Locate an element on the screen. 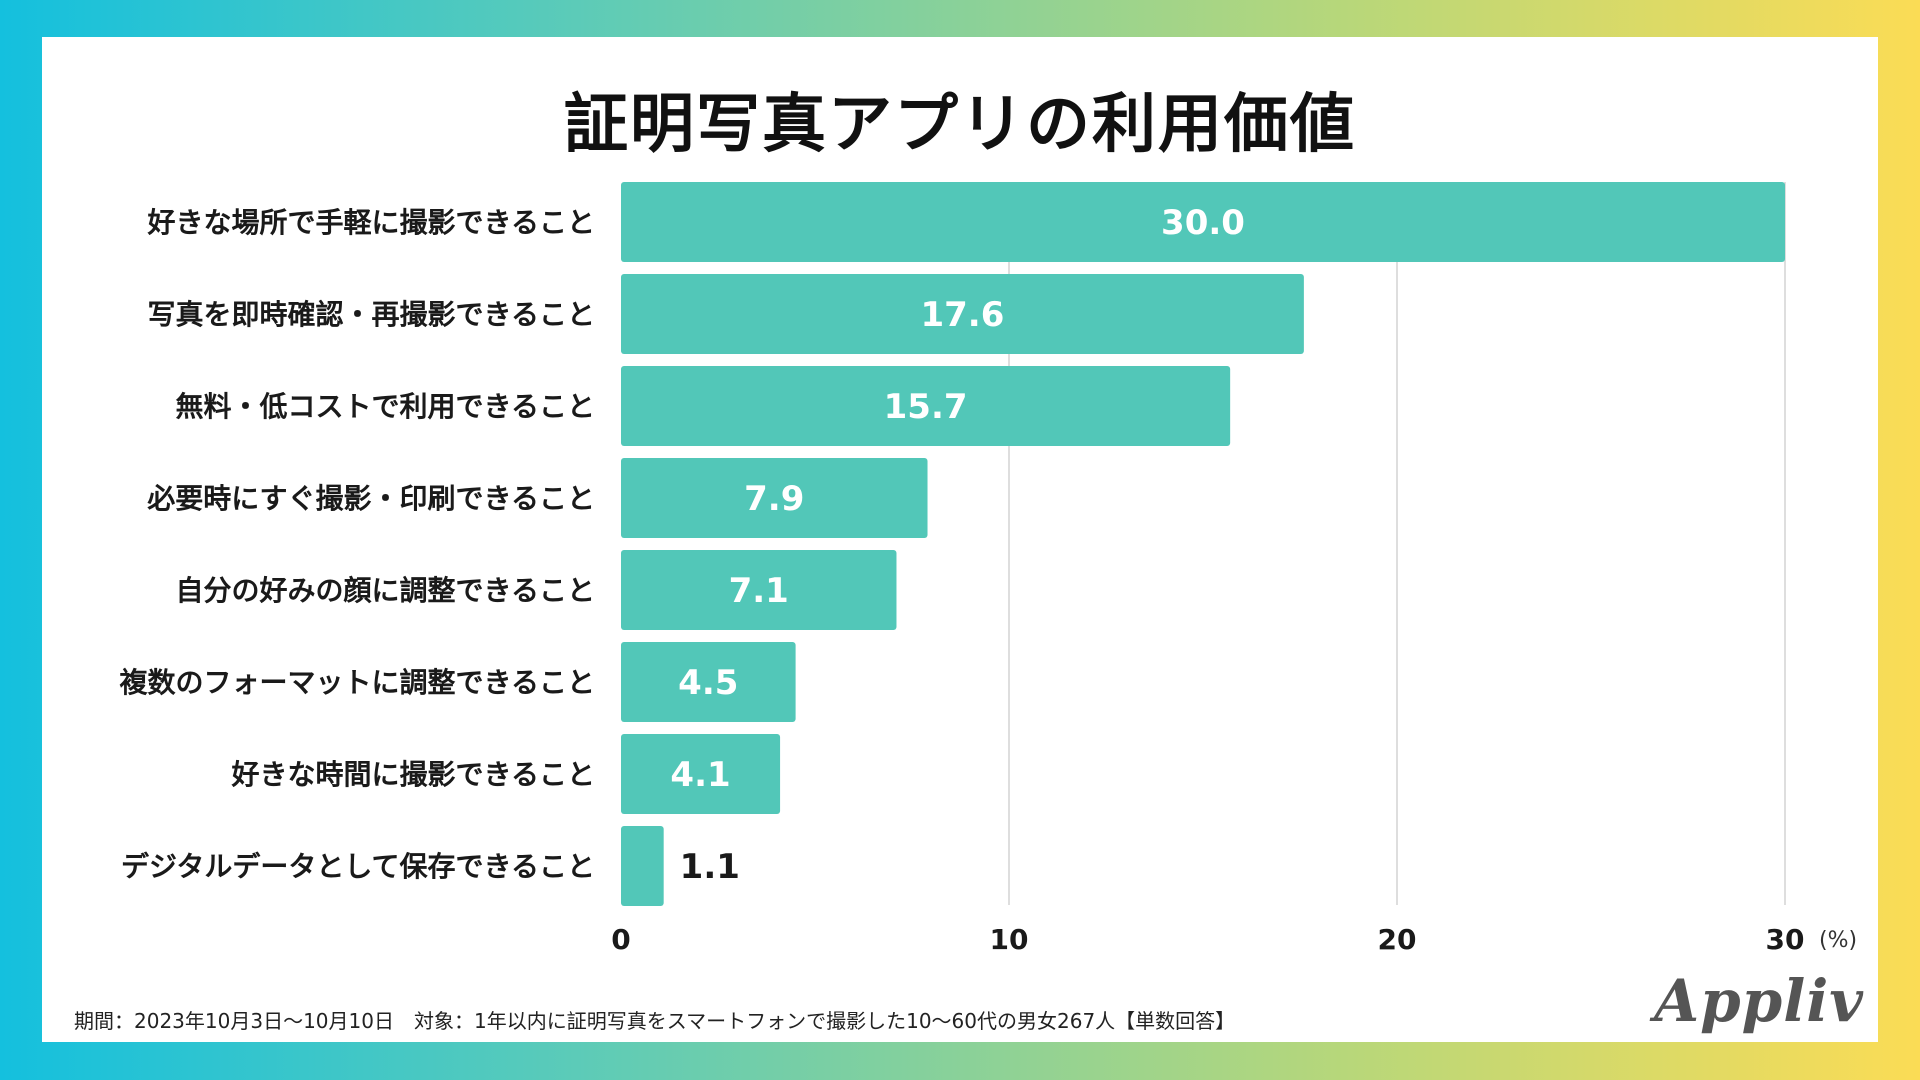 The height and width of the screenshot is (1080, 1920). x-tick-label-10: 10 is located at coordinates (1009, 939).